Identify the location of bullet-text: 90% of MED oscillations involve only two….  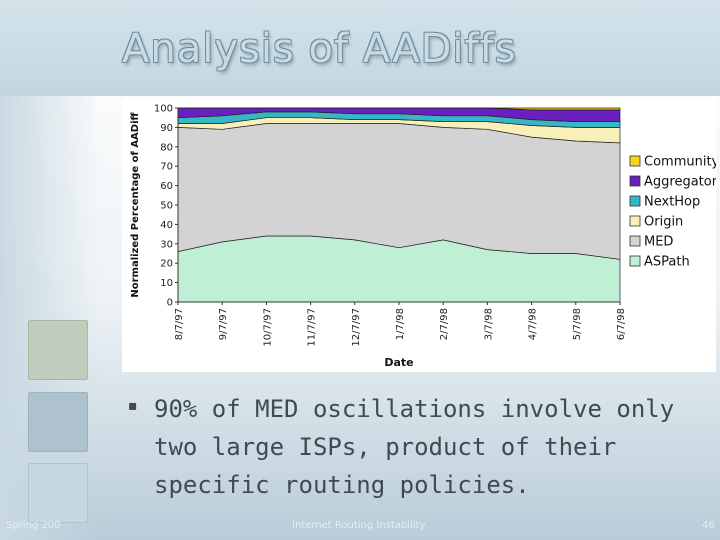
(414, 447).